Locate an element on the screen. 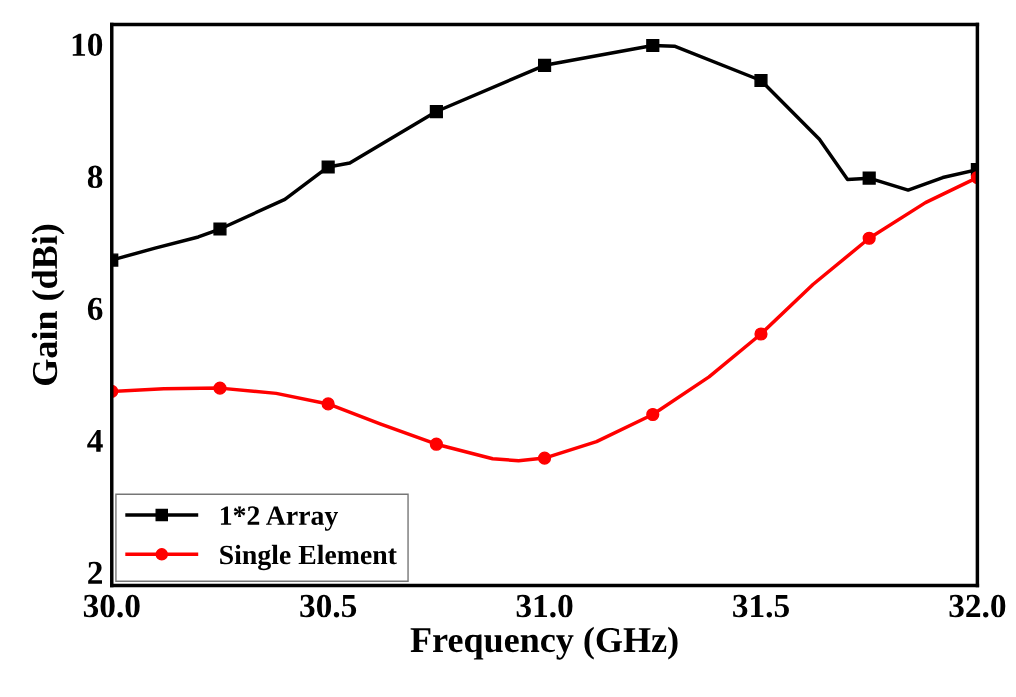 This screenshot has width=1016, height=697. x-tick-label: 30.0 is located at coordinates (111, 606).